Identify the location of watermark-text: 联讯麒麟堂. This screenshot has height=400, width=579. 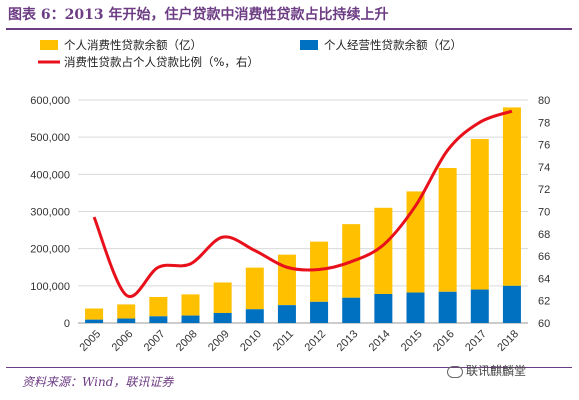
(496, 371).